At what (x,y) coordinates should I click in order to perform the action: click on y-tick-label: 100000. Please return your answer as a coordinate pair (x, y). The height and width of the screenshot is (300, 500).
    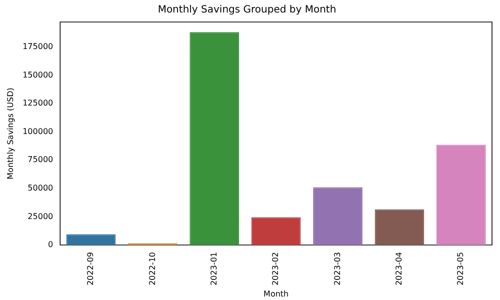
    Looking at the image, I should click on (38, 131).